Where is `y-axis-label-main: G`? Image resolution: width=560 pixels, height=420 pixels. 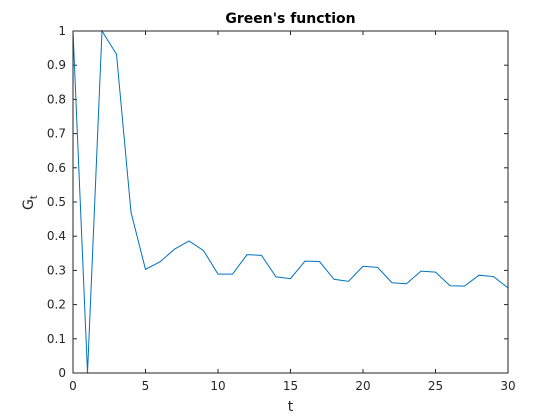 y-axis-label-main: G is located at coordinates (29, 204).